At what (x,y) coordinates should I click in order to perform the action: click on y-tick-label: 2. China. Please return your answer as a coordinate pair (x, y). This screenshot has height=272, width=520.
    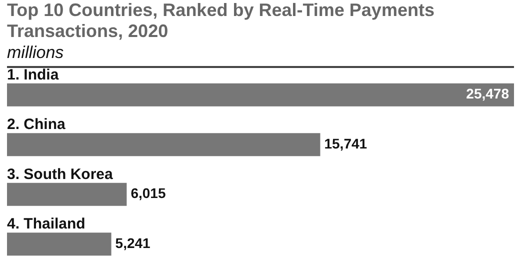
    Looking at the image, I should click on (36, 125).